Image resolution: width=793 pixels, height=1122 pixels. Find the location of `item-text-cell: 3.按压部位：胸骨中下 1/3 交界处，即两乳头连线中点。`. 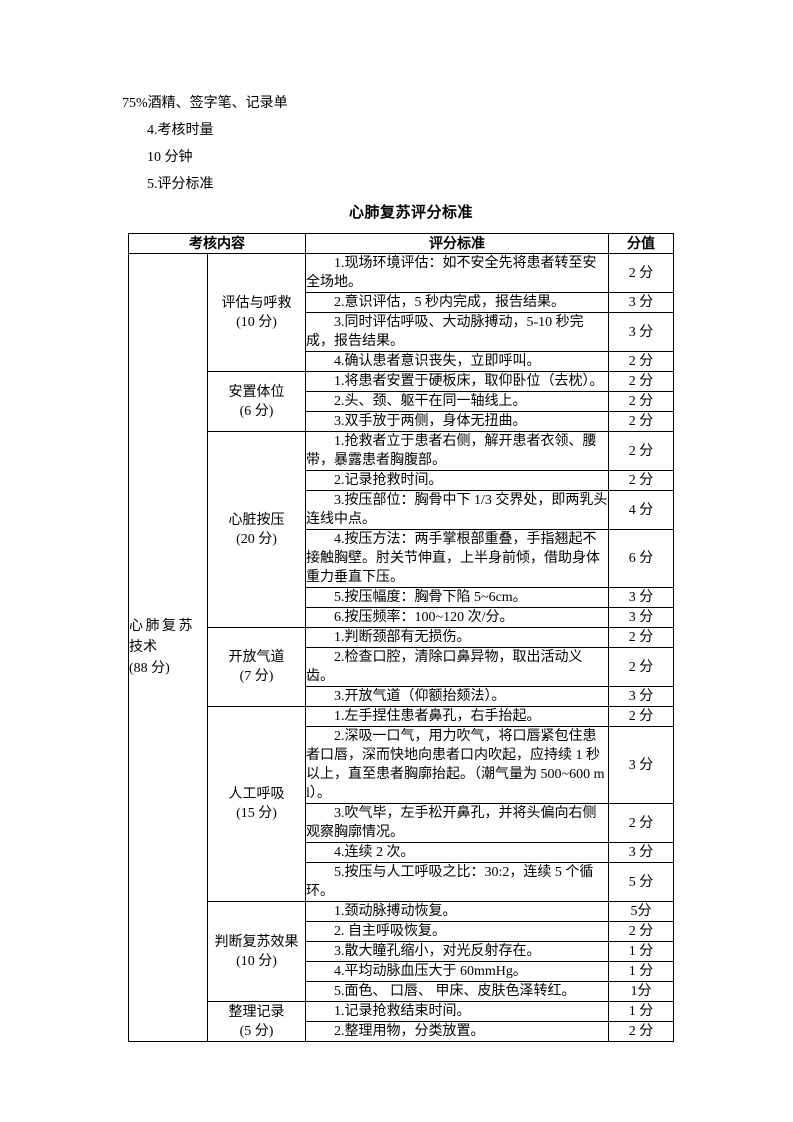

item-text-cell: 3.按压部位：胸骨中下 1/3 交界处，即两乳头连线中点。 is located at coordinates (457, 510).